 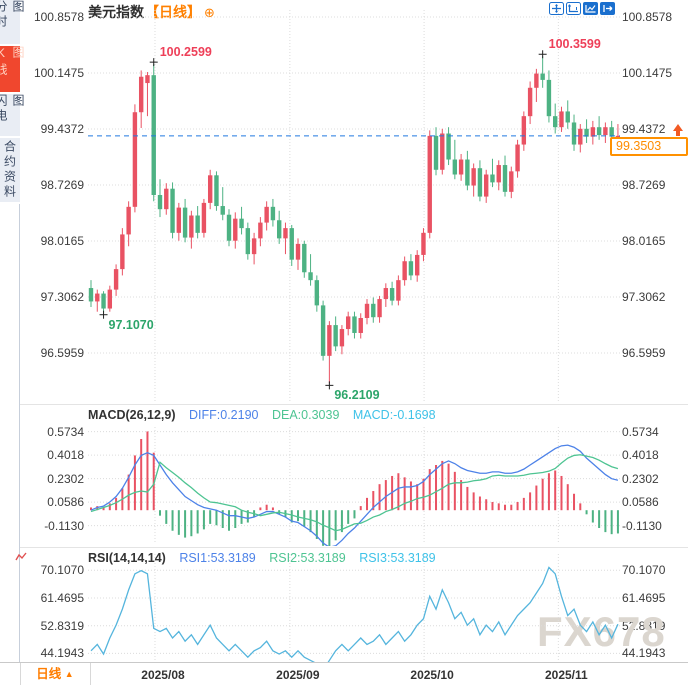 I want to click on rsi2-value: RSI2:53.3189, so click(x=307, y=558).